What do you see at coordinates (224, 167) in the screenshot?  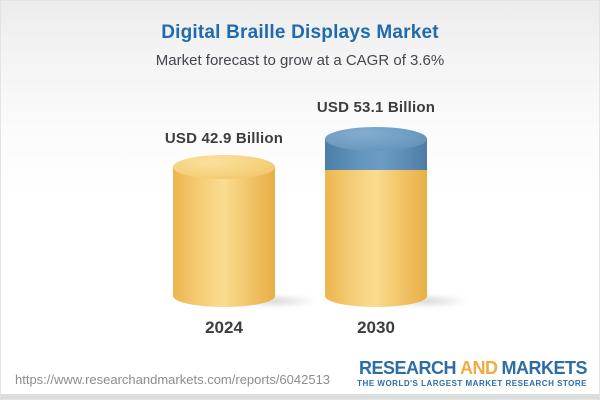 I see `cylinder-top-2024` at bounding box center [224, 167].